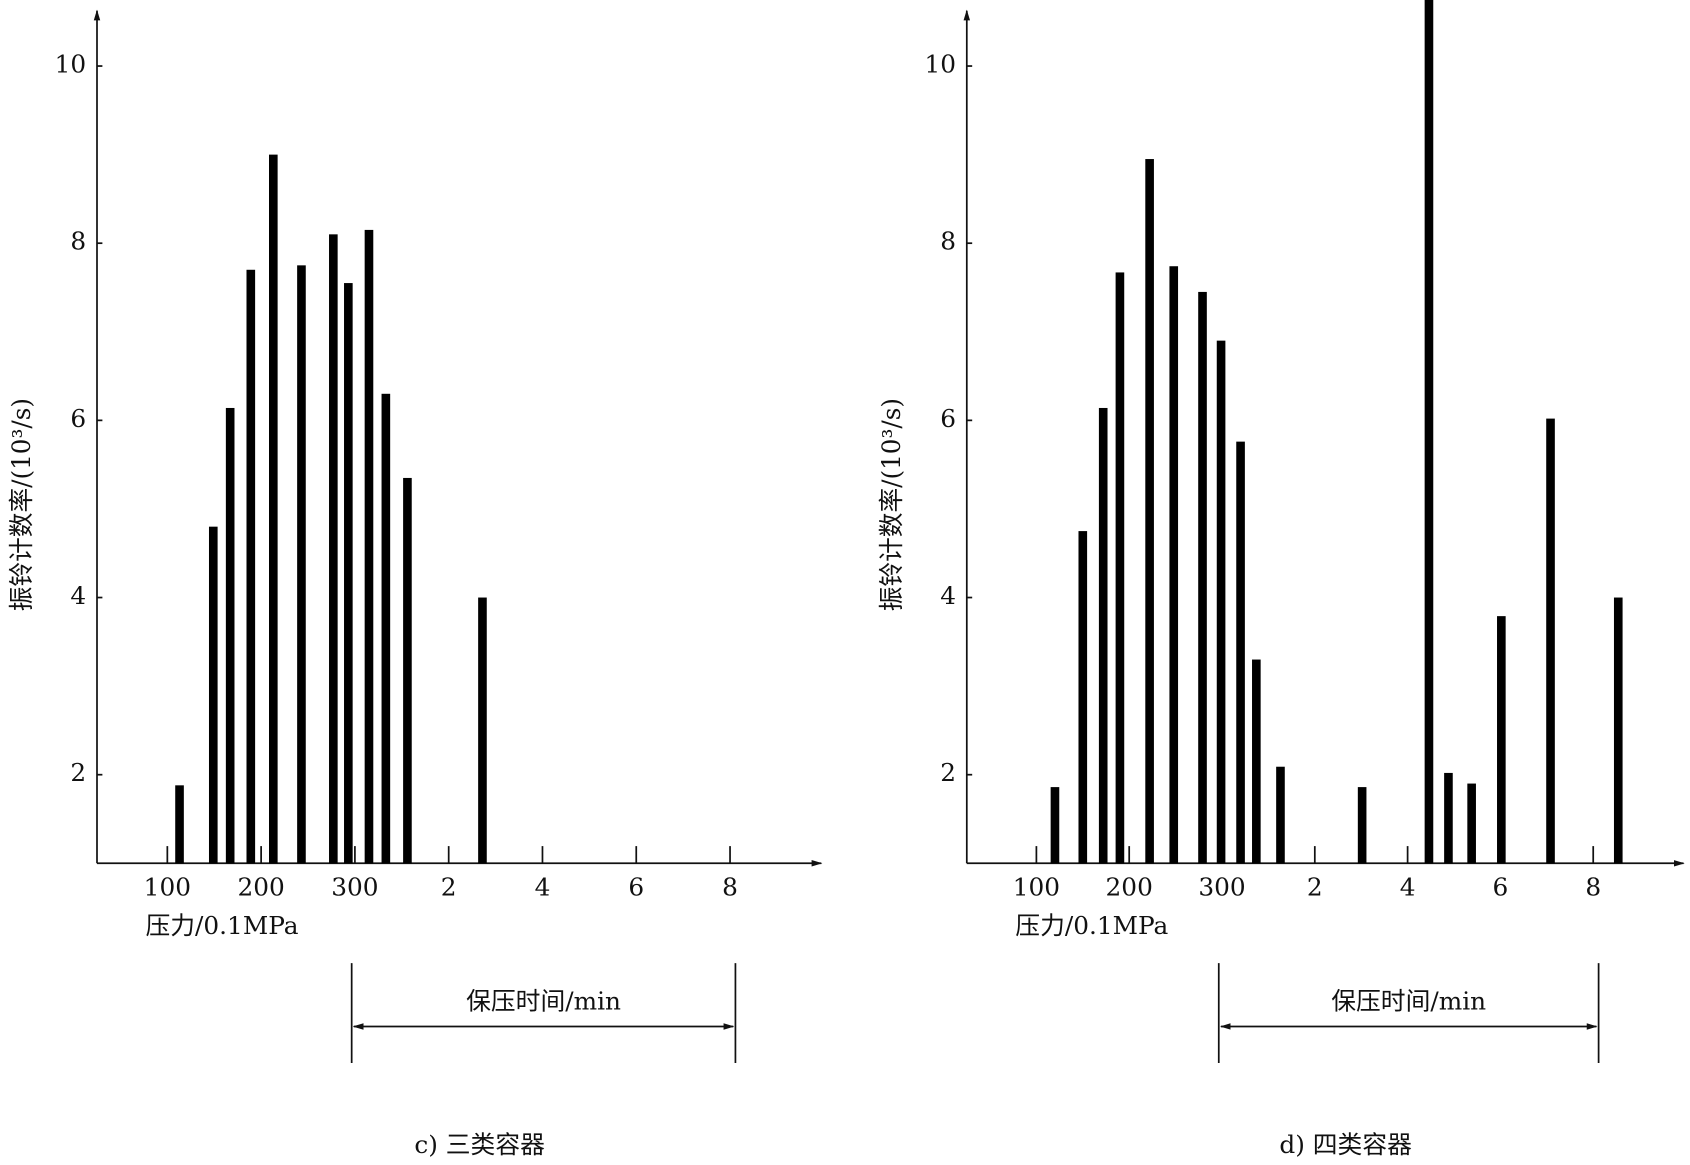 This screenshot has width=1690, height=1165. Describe the element at coordinates (479, 1144) in the screenshot. I see `caption: c) 三类容器` at that location.